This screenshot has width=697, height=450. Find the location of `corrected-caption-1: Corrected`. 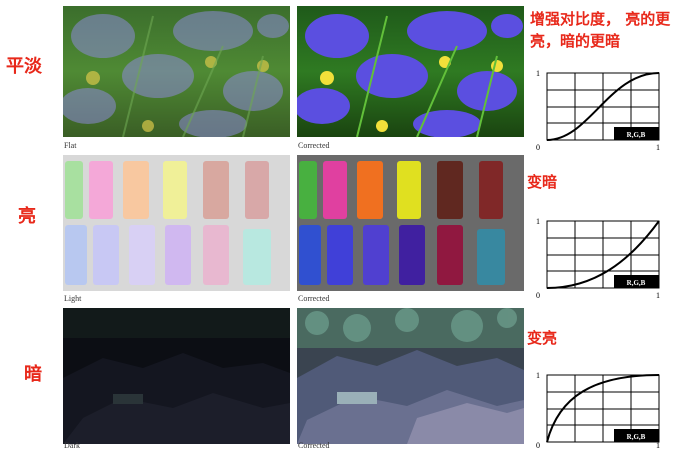

corrected-caption-1: Corrected is located at coordinates (314, 145).